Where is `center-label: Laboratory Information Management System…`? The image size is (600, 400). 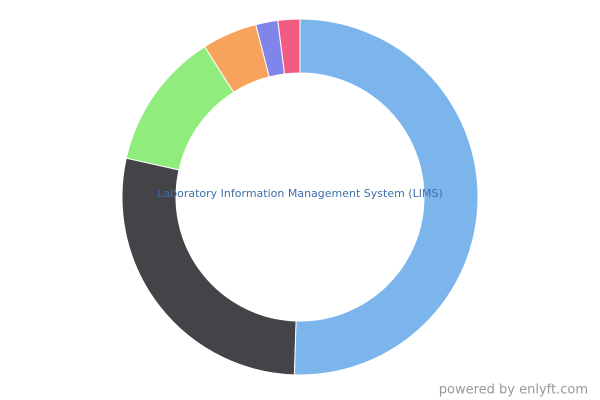 center-label: Laboratory Information Management System… is located at coordinates (300, 193).